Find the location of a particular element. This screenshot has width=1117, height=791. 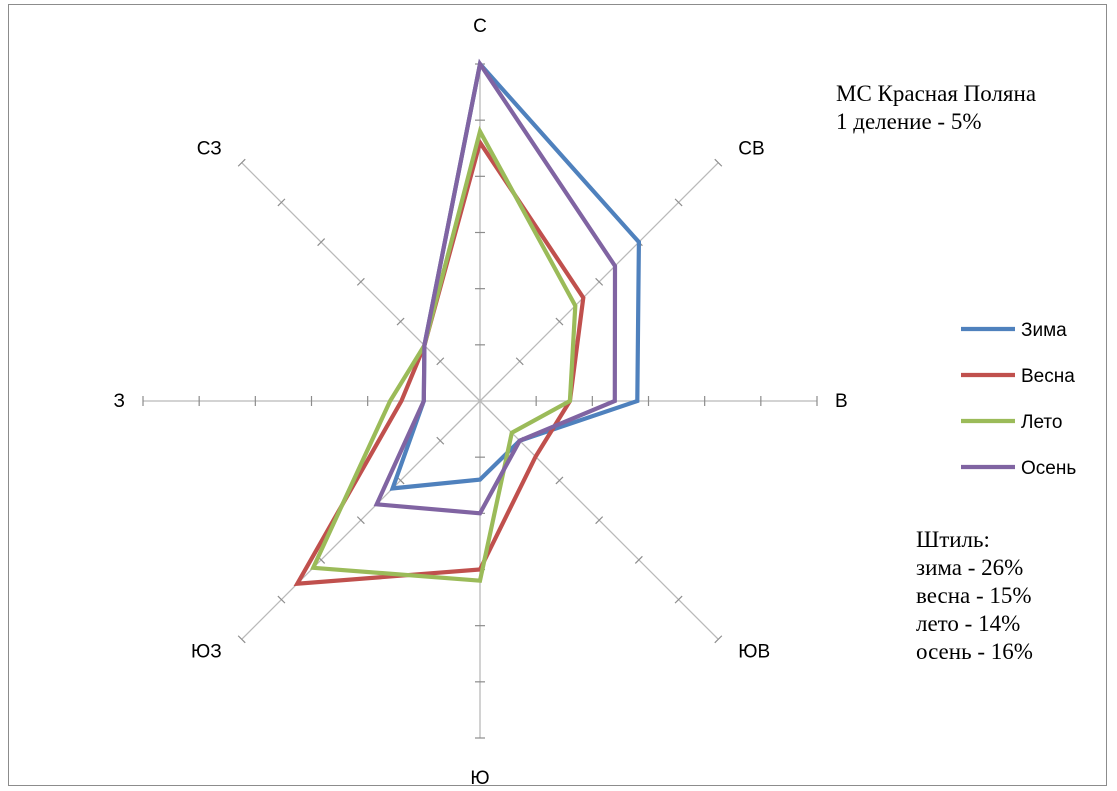

legend-label: Осень is located at coordinates (1048, 468).